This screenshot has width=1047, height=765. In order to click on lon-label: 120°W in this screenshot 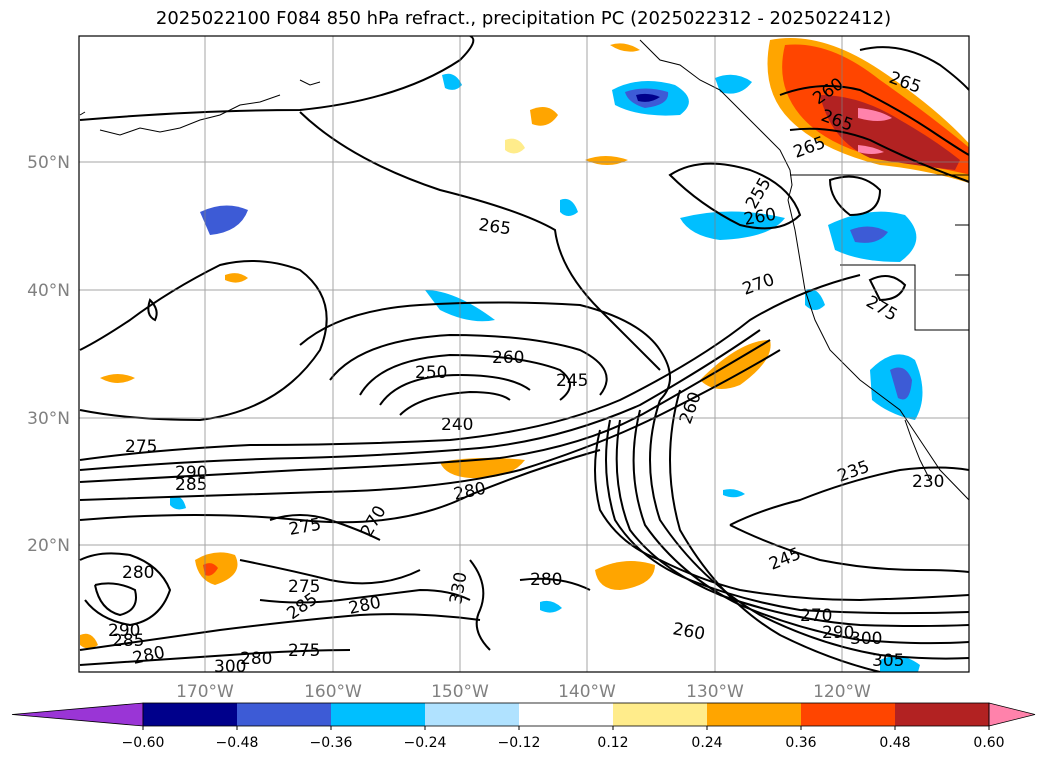, I will do `click(842, 692)`.